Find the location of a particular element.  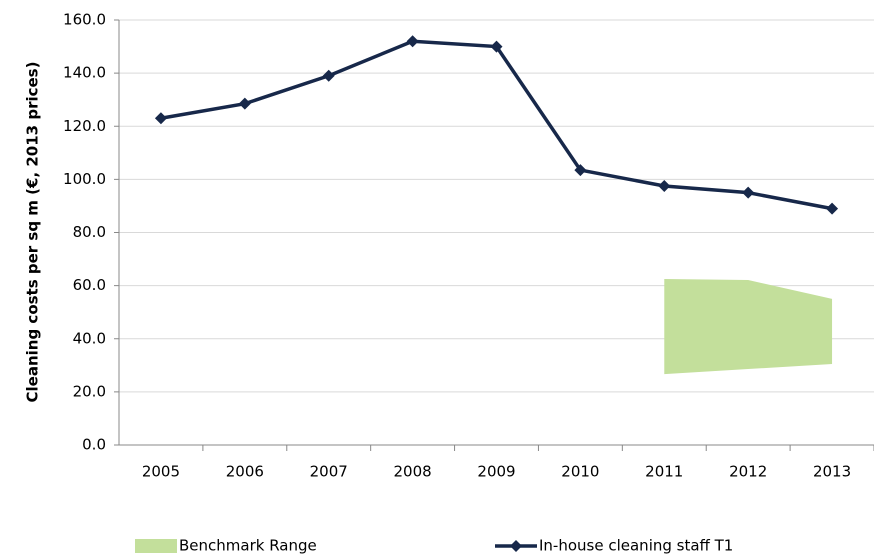

x-tick-label: 2006 is located at coordinates (245, 472).